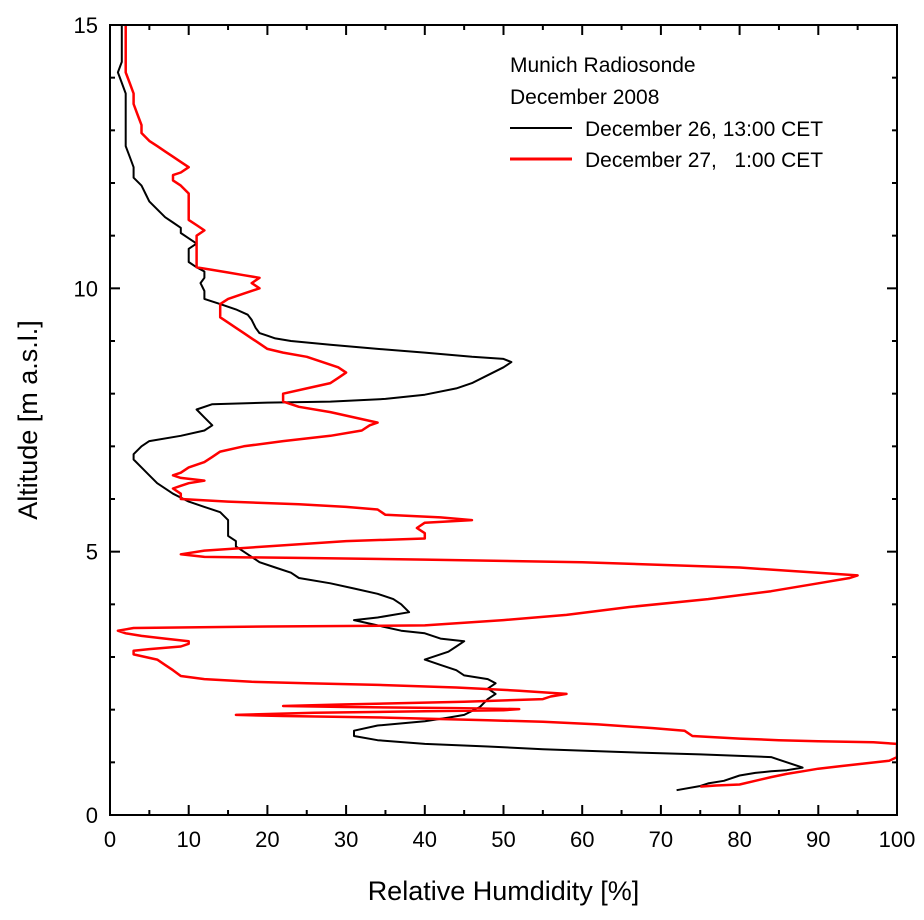  I want to click on y-tick-label: 5, so click(92, 552).